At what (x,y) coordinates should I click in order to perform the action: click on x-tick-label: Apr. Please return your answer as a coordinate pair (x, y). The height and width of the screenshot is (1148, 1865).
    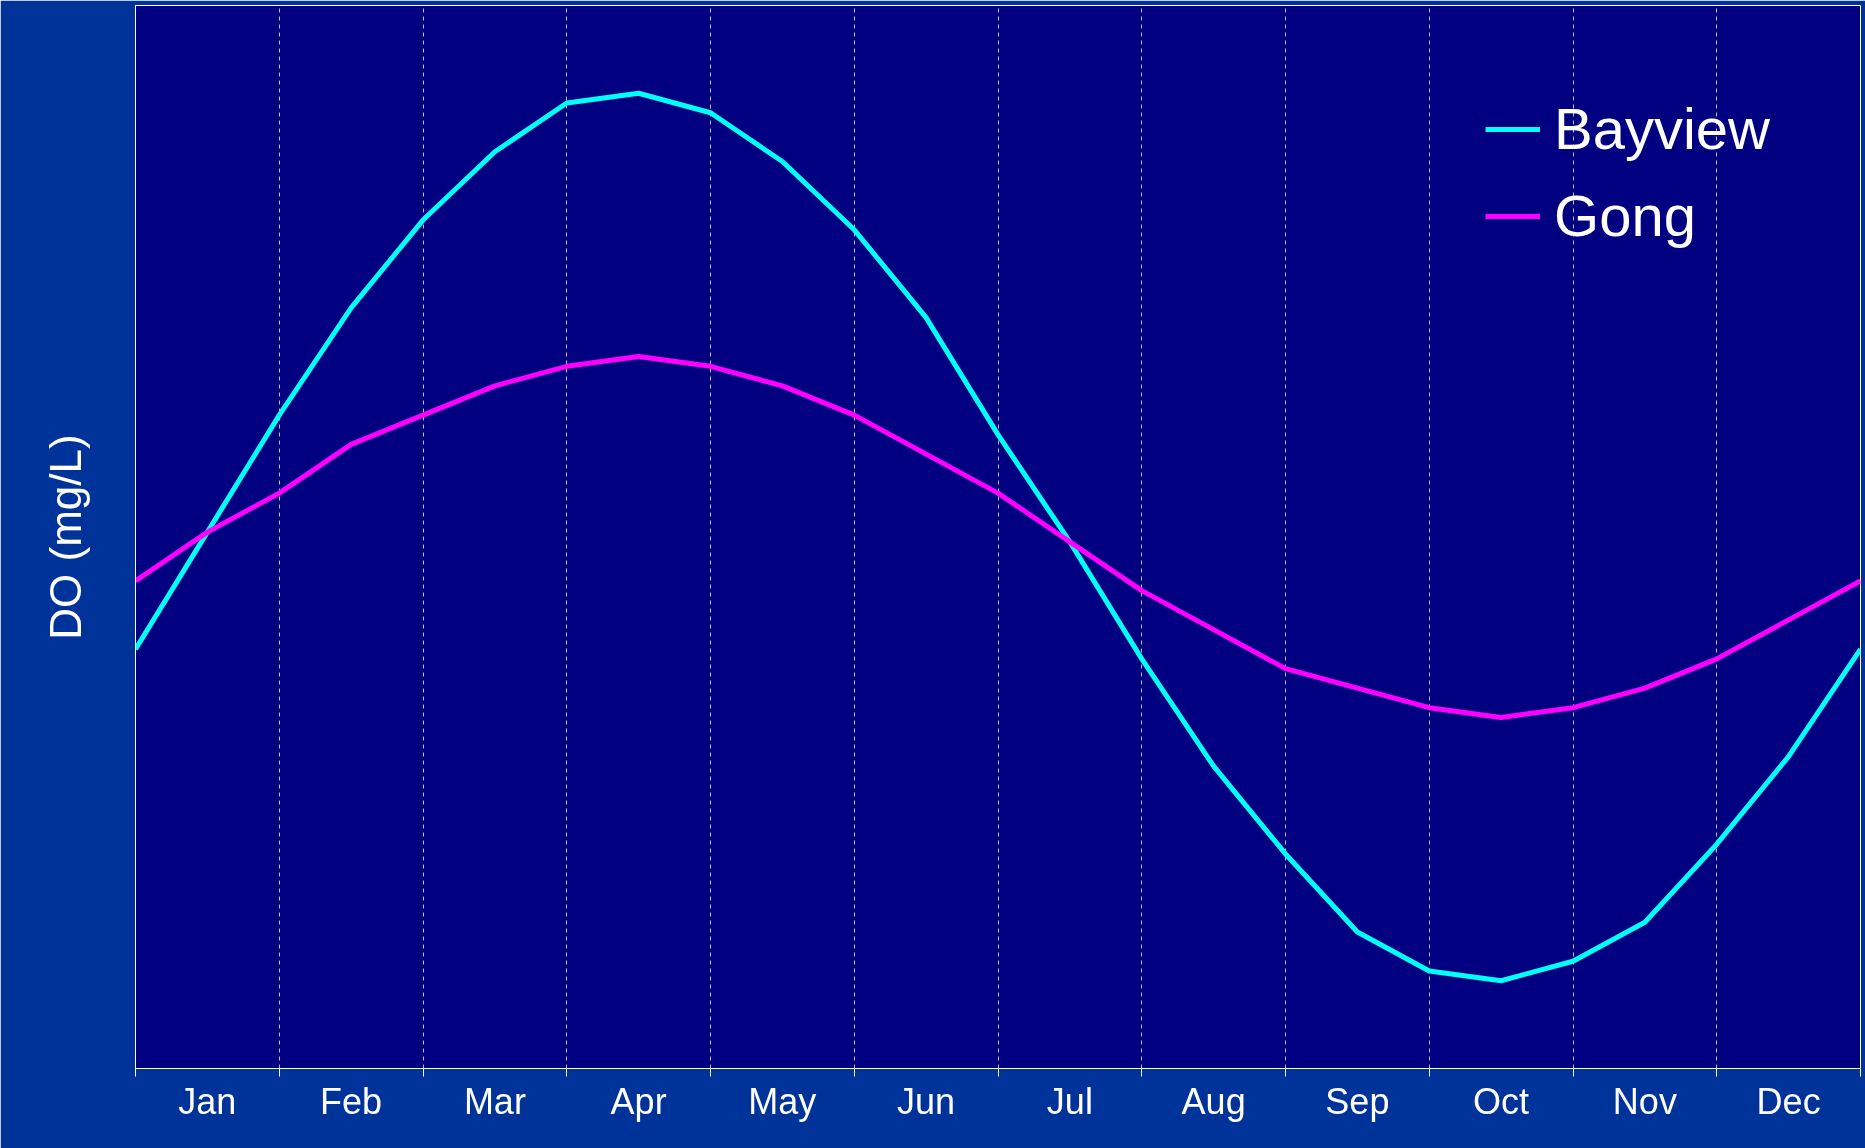
    Looking at the image, I should click on (638, 1101).